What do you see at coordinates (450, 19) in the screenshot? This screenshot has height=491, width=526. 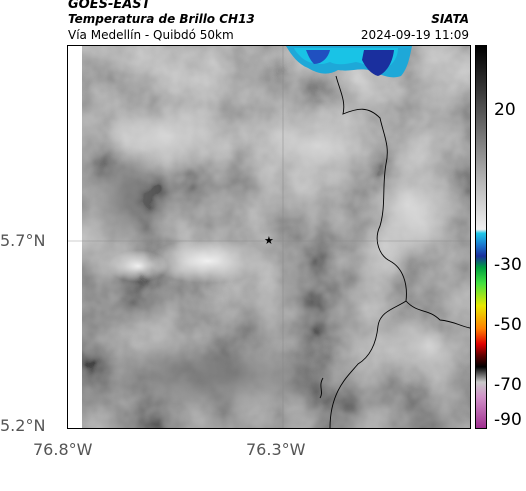 I see `organization-label: SIATA` at bounding box center [450, 19].